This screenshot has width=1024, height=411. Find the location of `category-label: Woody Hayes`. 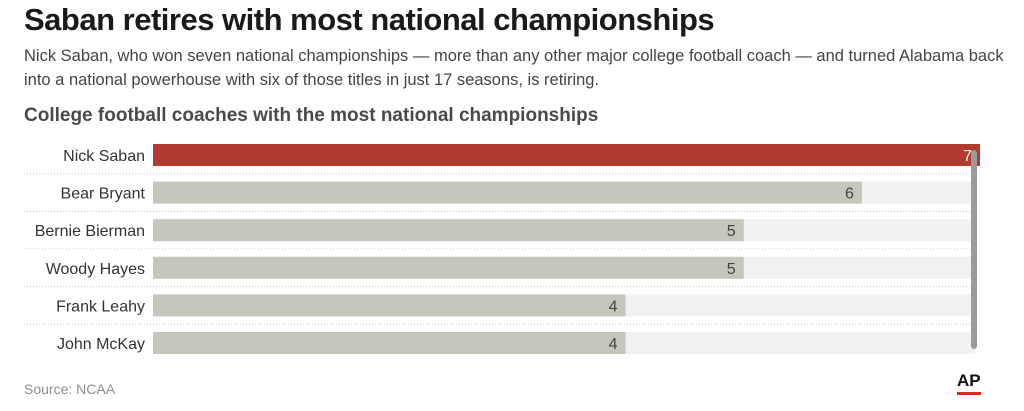

category-label: Woody Hayes is located at coordinates (95, 269).